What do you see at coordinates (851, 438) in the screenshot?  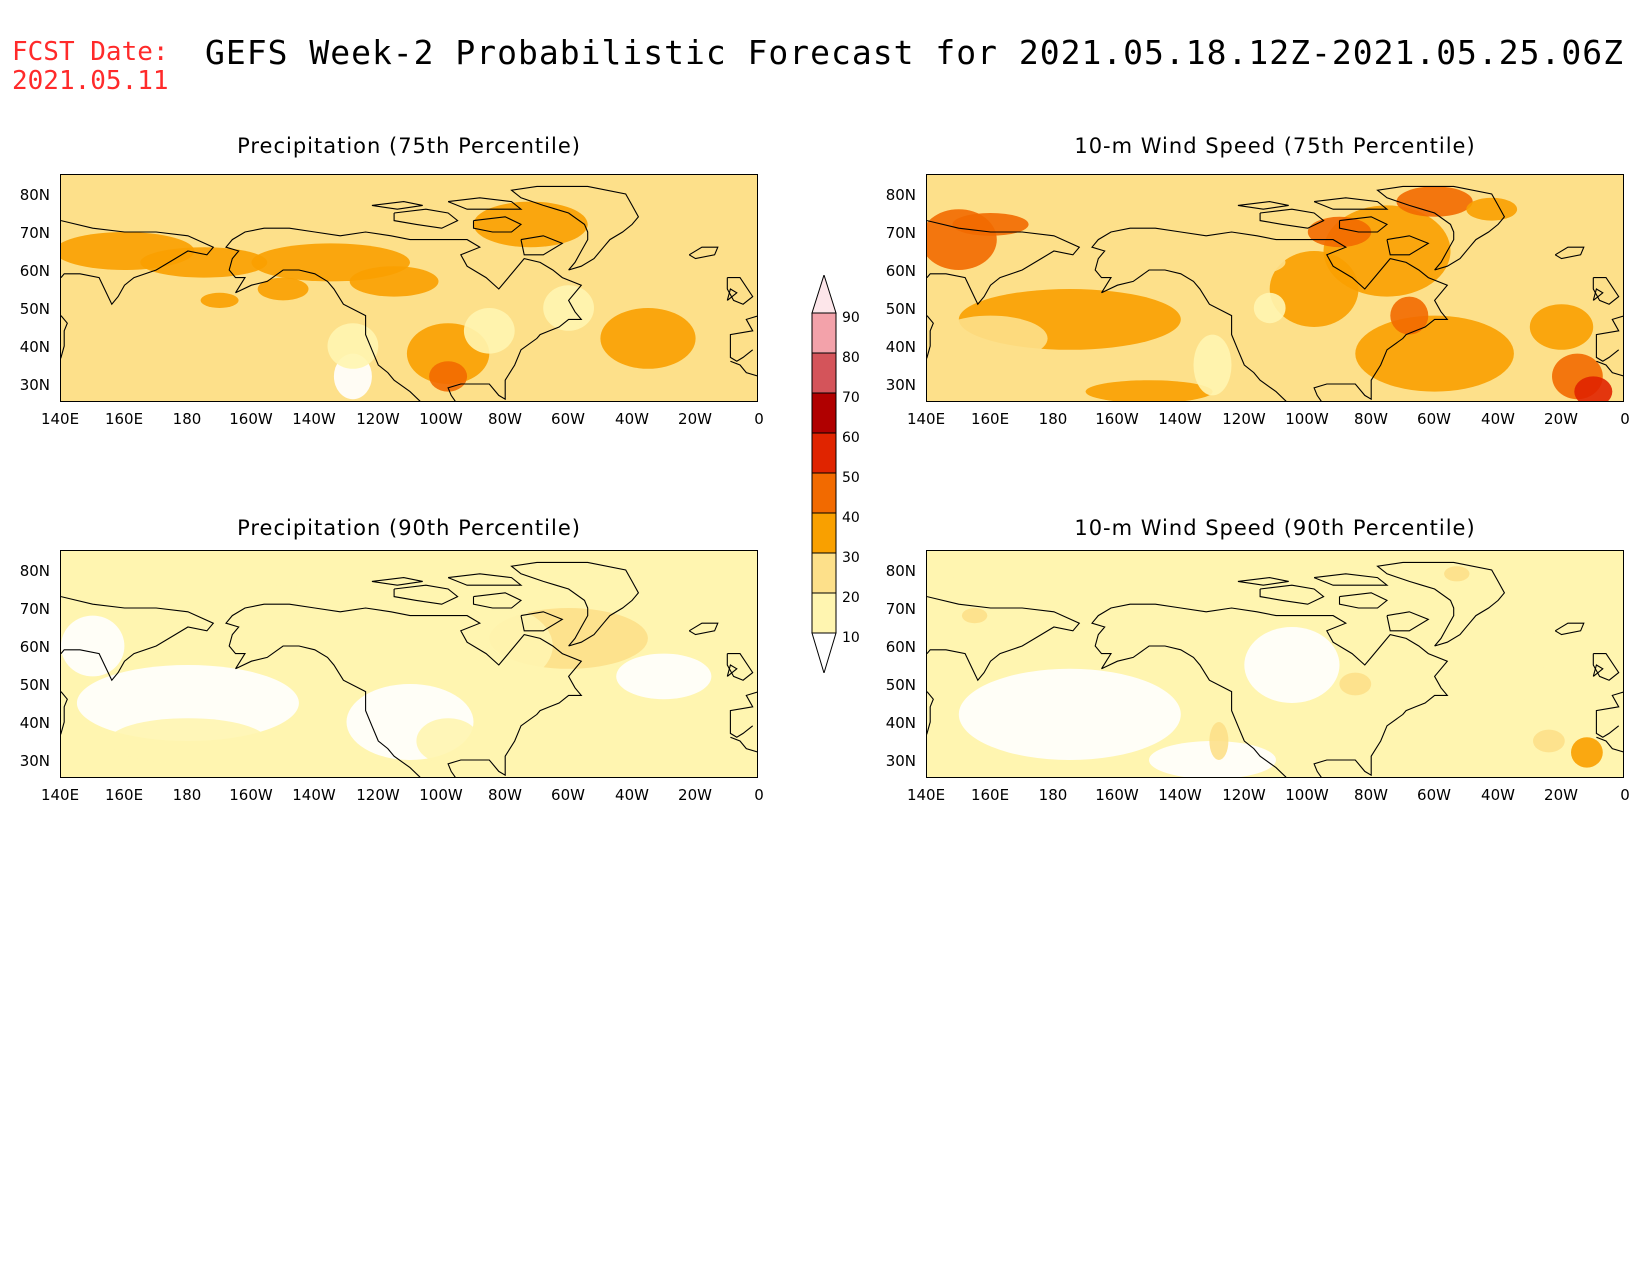 I see `colorbar-label-60: 60` at bounding box center [851, 438].